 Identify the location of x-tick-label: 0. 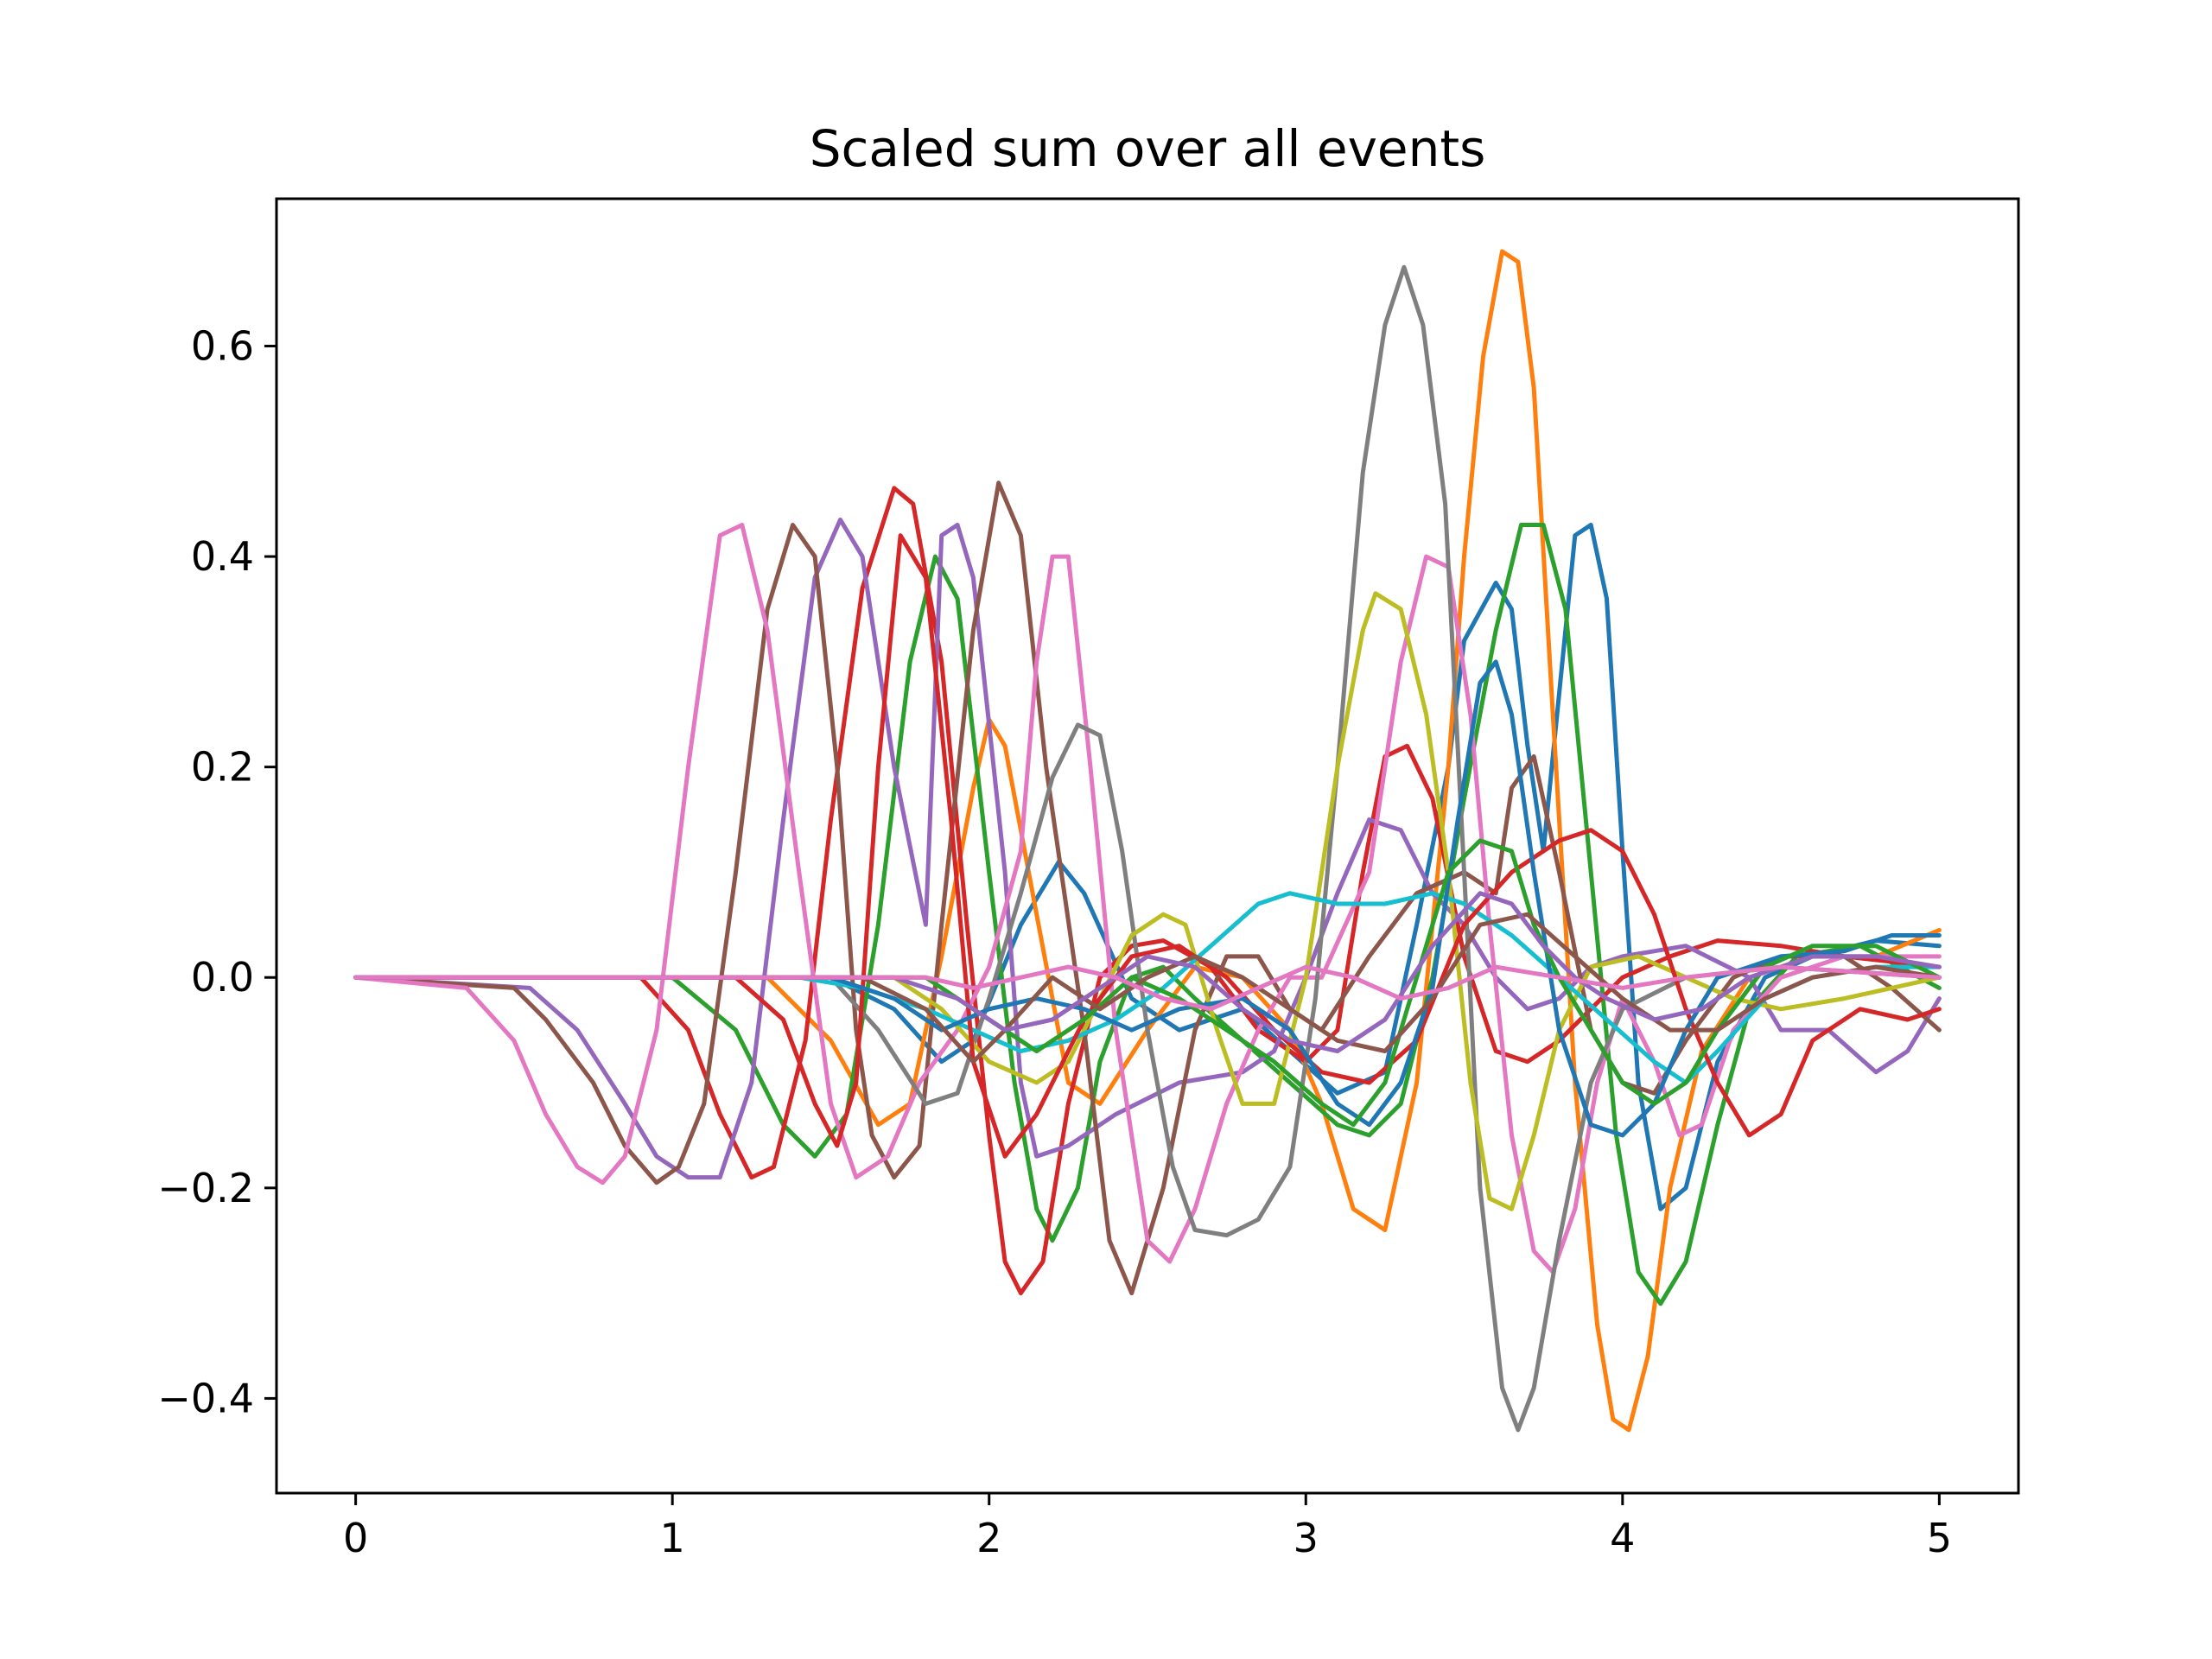
(355, 1538).